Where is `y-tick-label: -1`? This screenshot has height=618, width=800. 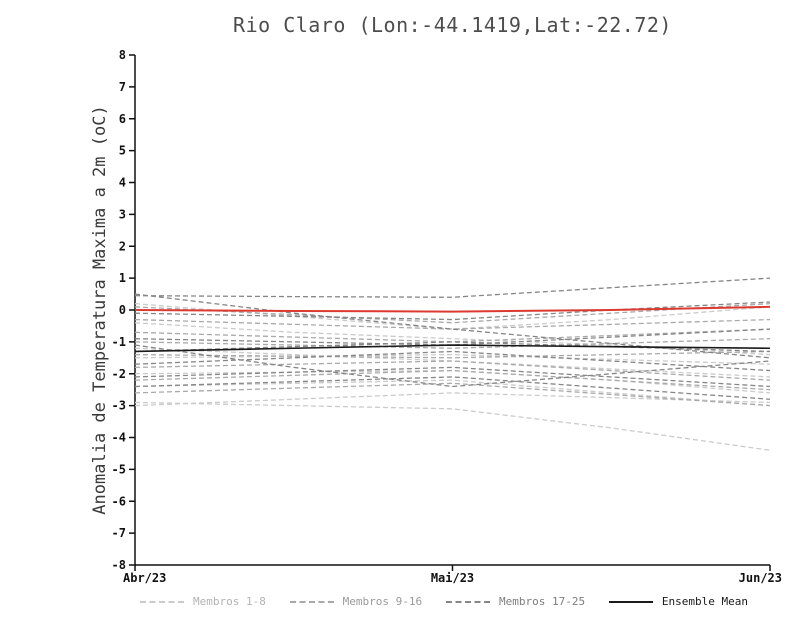 y-tick-label: -1 is located at coordinates (119, 342).